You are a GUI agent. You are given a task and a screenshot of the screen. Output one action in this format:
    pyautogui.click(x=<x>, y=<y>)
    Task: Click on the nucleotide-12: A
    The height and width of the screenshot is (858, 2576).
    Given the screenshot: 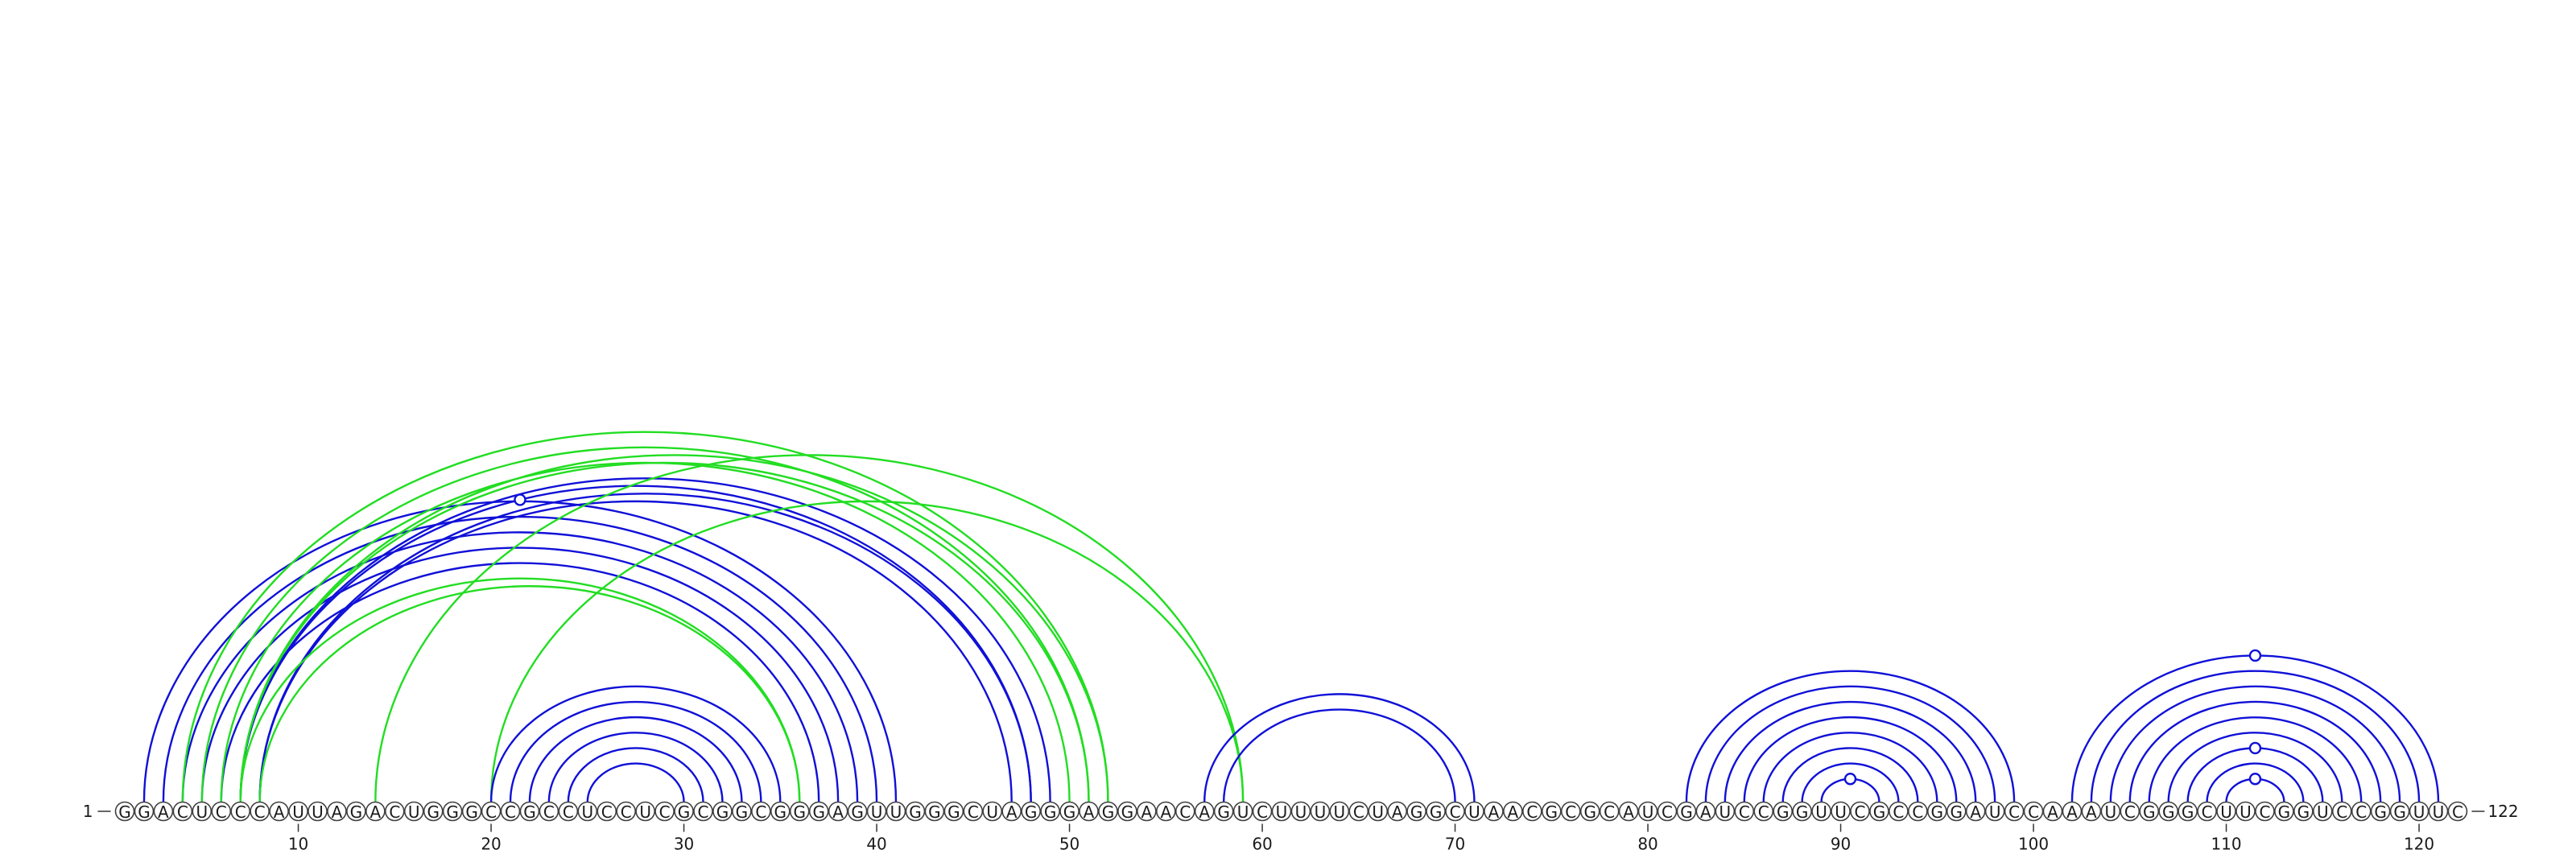 What is the action you would take?
    pyautogui.click(x=337, y=812)
    